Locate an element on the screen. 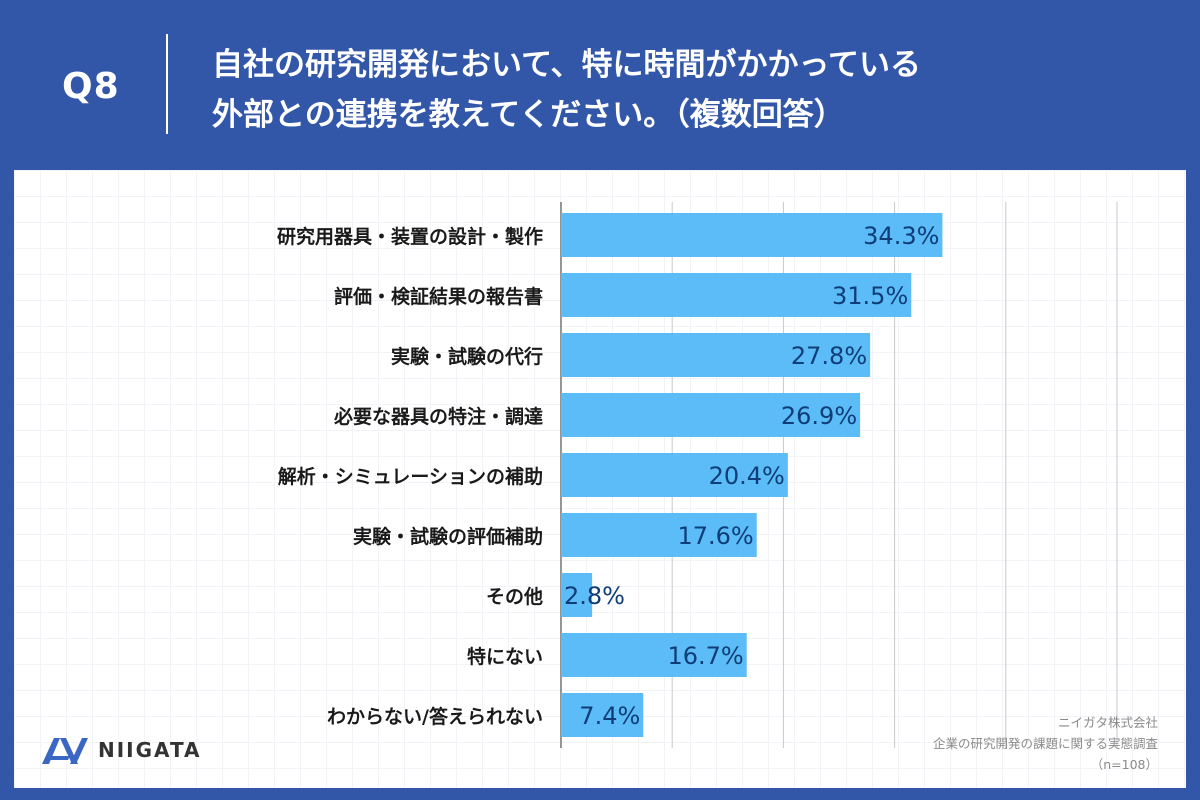 The height and width of the screenshot is (800, 1200). question-line-1: 自社の研究開発において、特に時間がかかっている is located at coordinates (566, 65).